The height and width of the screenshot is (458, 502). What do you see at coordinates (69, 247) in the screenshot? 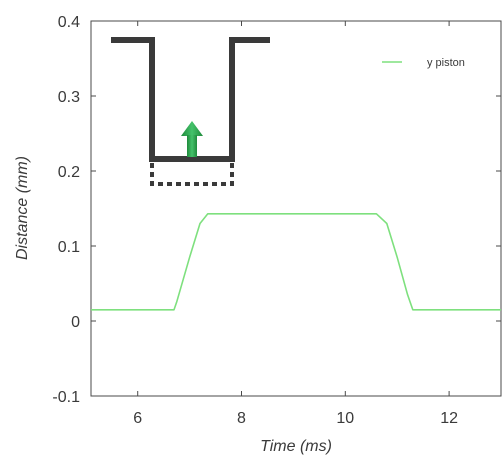
I see `y-tick-label: 0.1` at bounding box center [69, 247].